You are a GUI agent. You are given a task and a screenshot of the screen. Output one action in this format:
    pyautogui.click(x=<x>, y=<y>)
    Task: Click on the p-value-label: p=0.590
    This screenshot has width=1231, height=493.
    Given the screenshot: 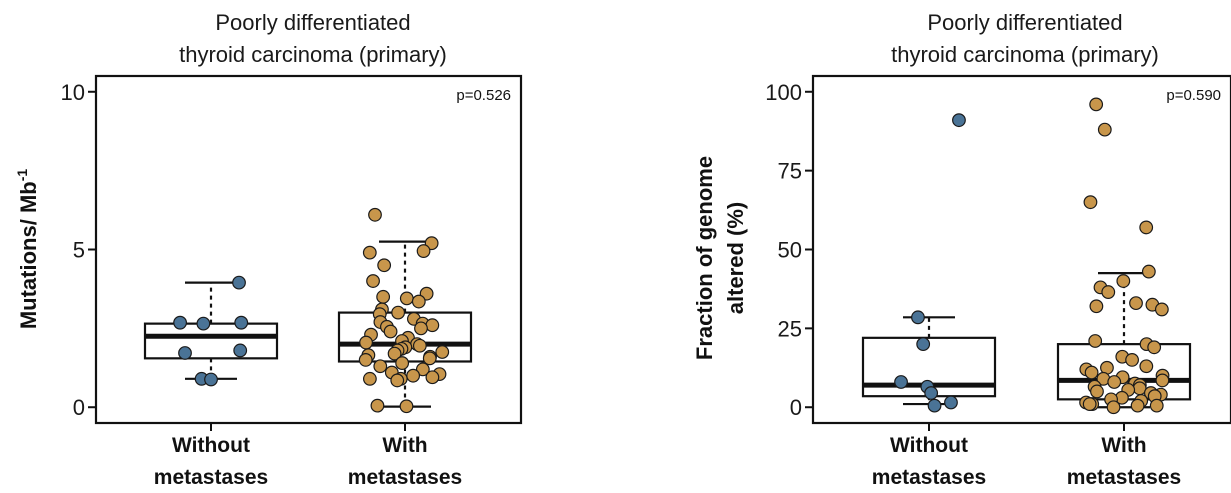 What is the action you would take?
    pyautogui.click(x=1193, y=95)
    